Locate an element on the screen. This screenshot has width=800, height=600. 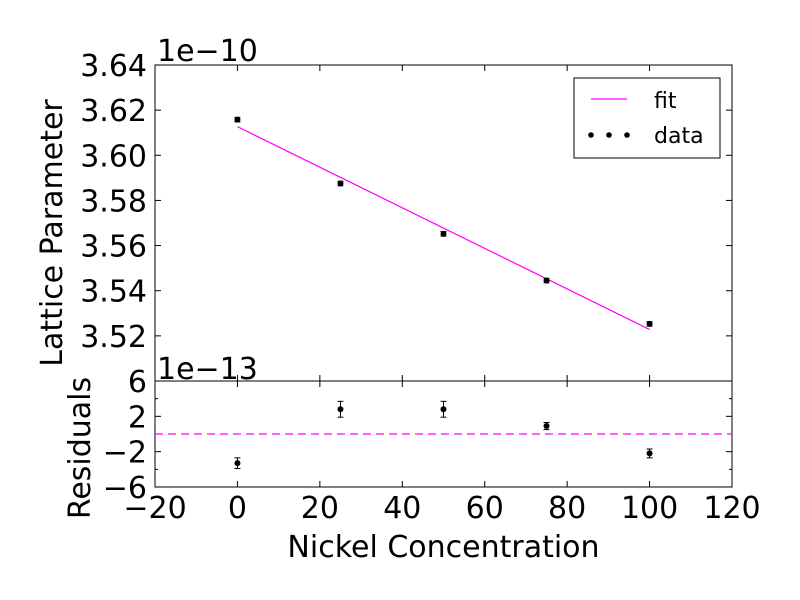
main-y-tick-label: 3.56 is located at coordinates (113, 247).